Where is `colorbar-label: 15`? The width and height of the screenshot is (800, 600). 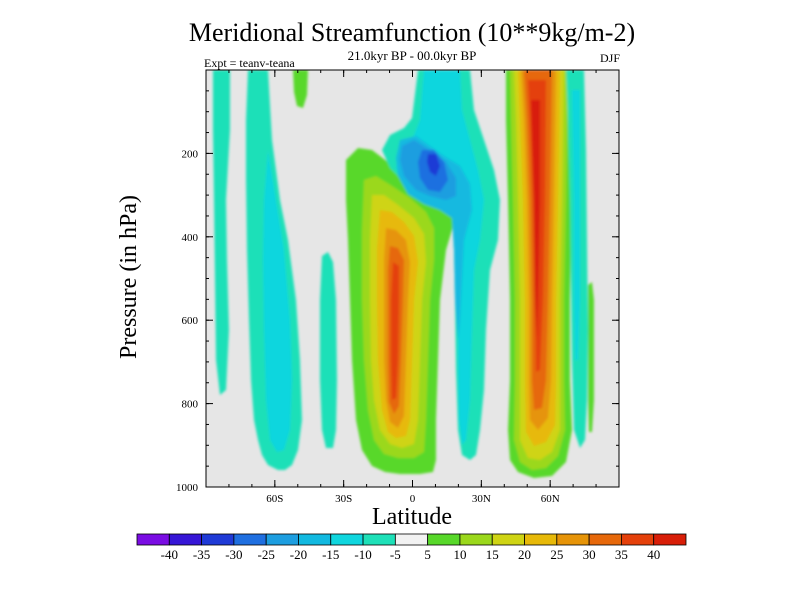
colorbar-label: 15 is located at coordinates (492, 554).